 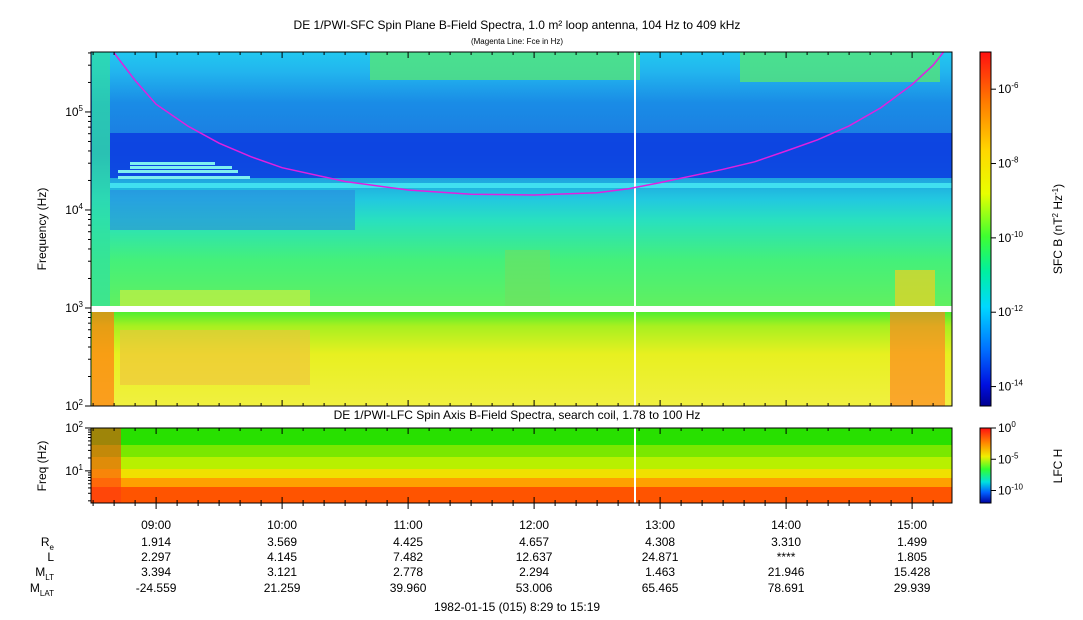 I want to click on sfc-data-gap, so click(x=521, y=309).